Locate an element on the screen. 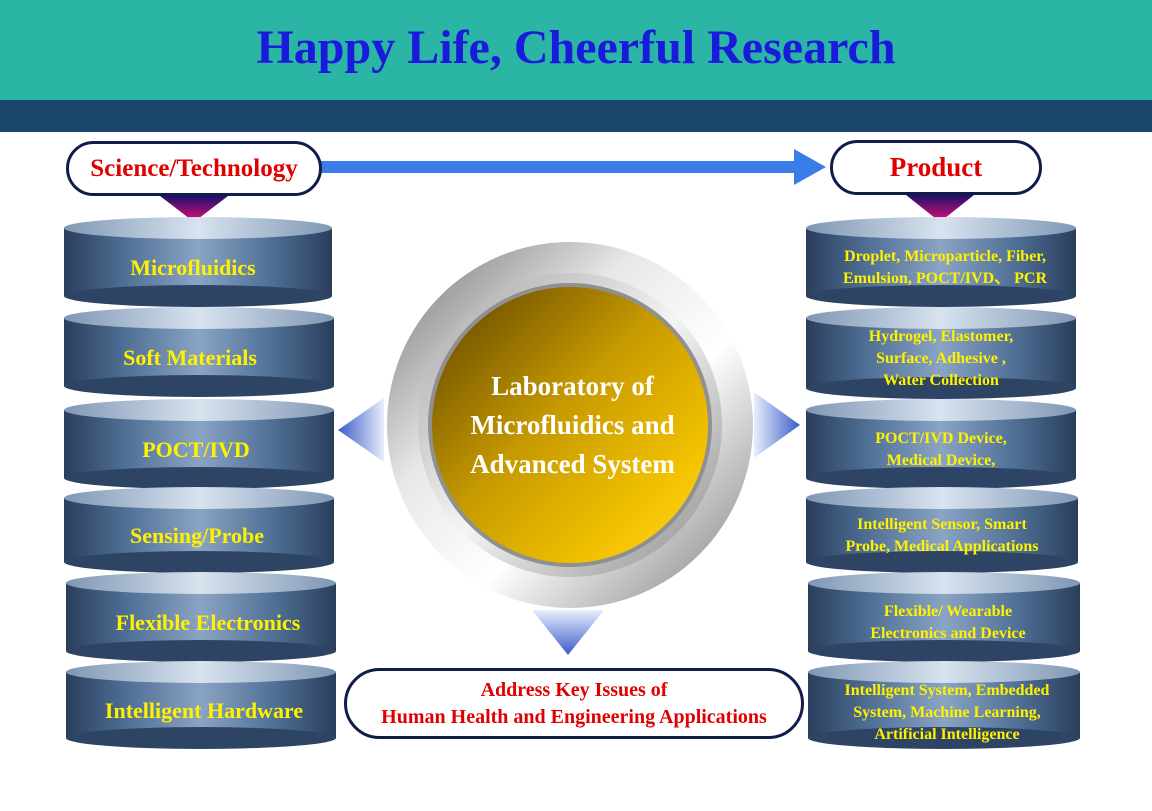  left-item-poct-ivd: POCT/IVD is located at coordinates (196, 449).